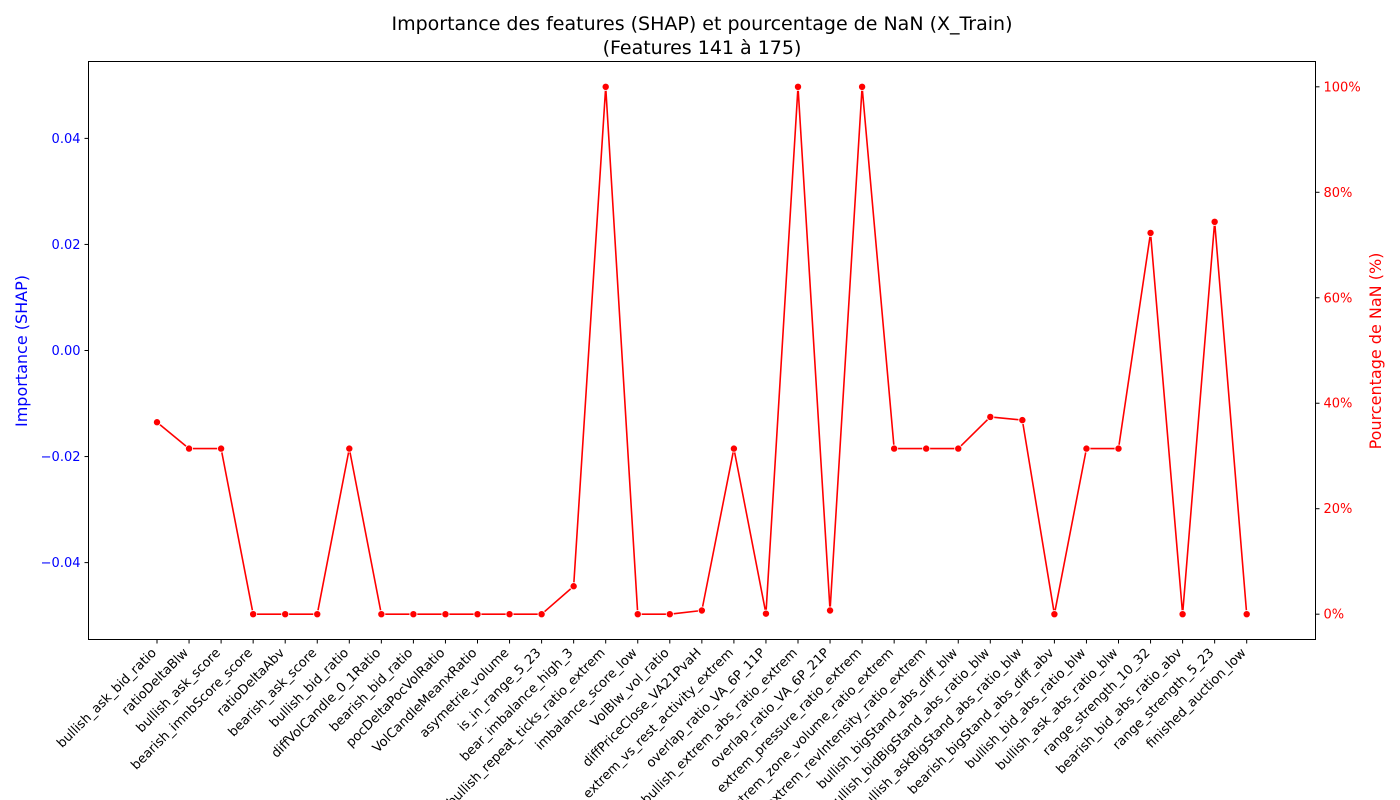 This screenshot has width=1400, height=800. Describe the element at coordinates (1338, 351) in the screenshot. I see `right-y-axis: 0% 20% 40% 60% 80% 100%` at that location.